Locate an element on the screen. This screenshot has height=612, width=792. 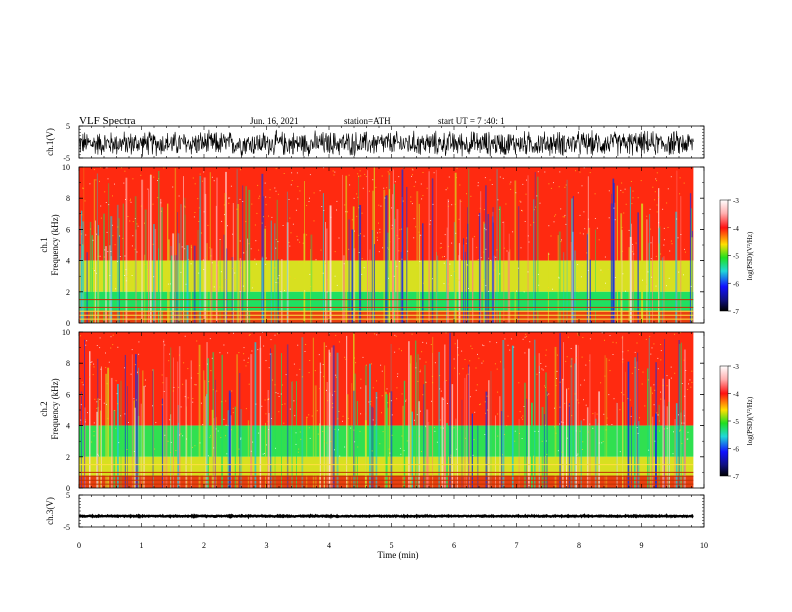
x-tick-label: 0 is located at coordinates (79, 545).